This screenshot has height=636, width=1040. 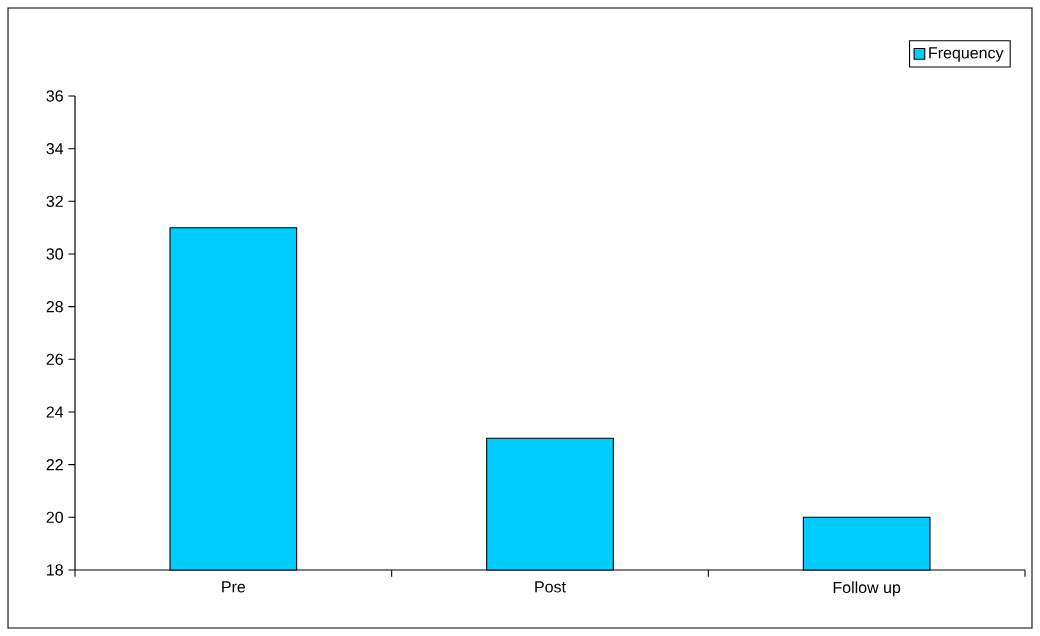 What do you see at coordinates (54, 96) in the screenshot?
I see `y-tick-label: 36` at bounding box center [54, 96].